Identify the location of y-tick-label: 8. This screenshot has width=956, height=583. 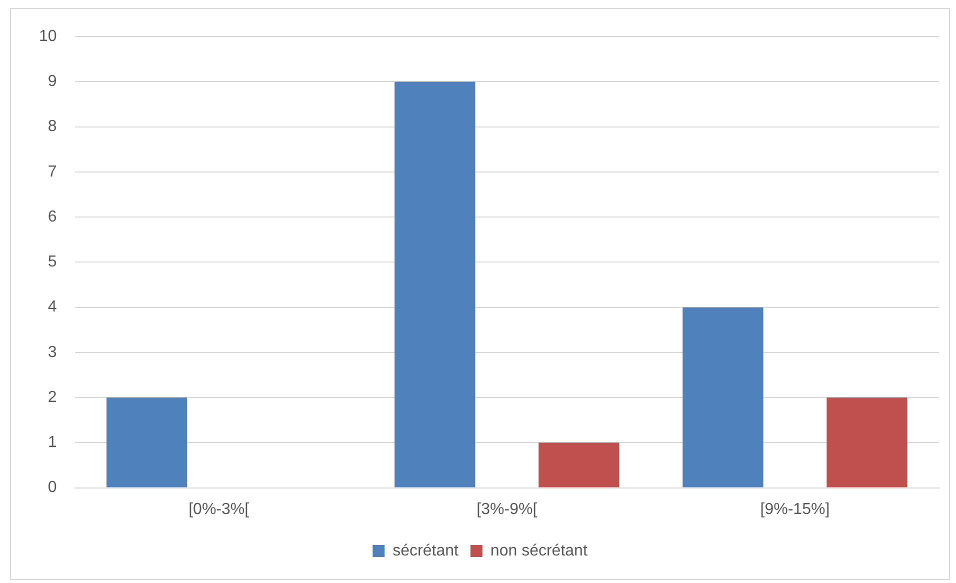
(52, 127).